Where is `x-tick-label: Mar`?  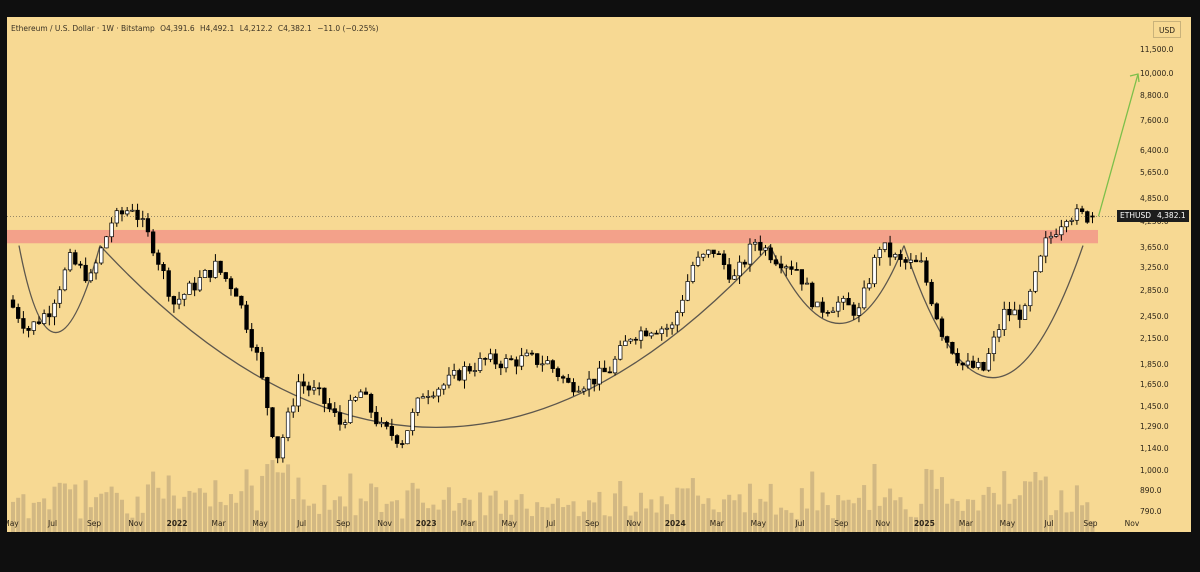
x-tick-label: Mar is located at coordinates (467, 523).